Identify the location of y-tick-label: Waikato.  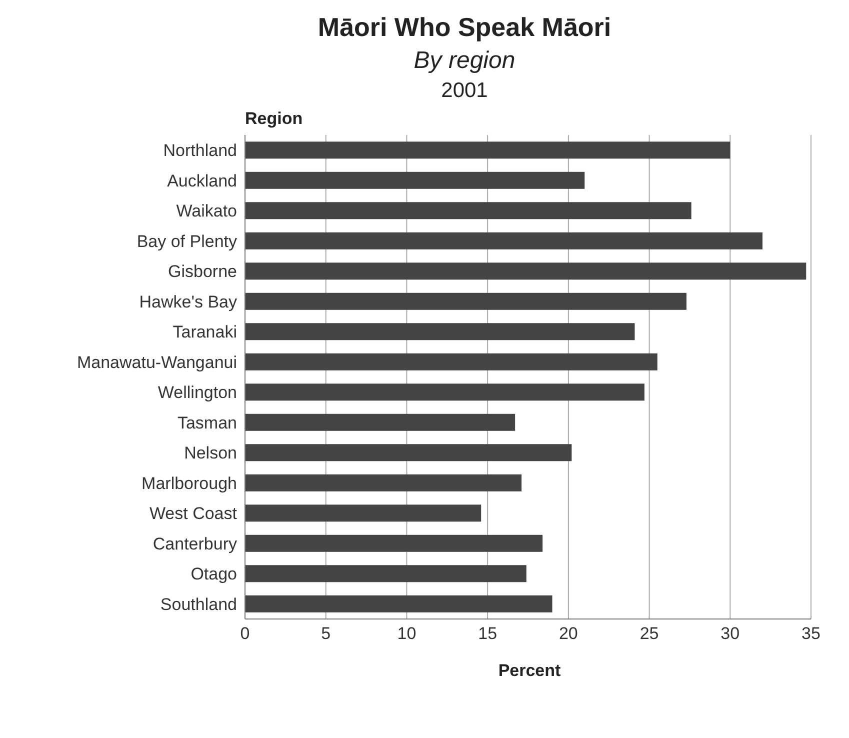
(206, 211).